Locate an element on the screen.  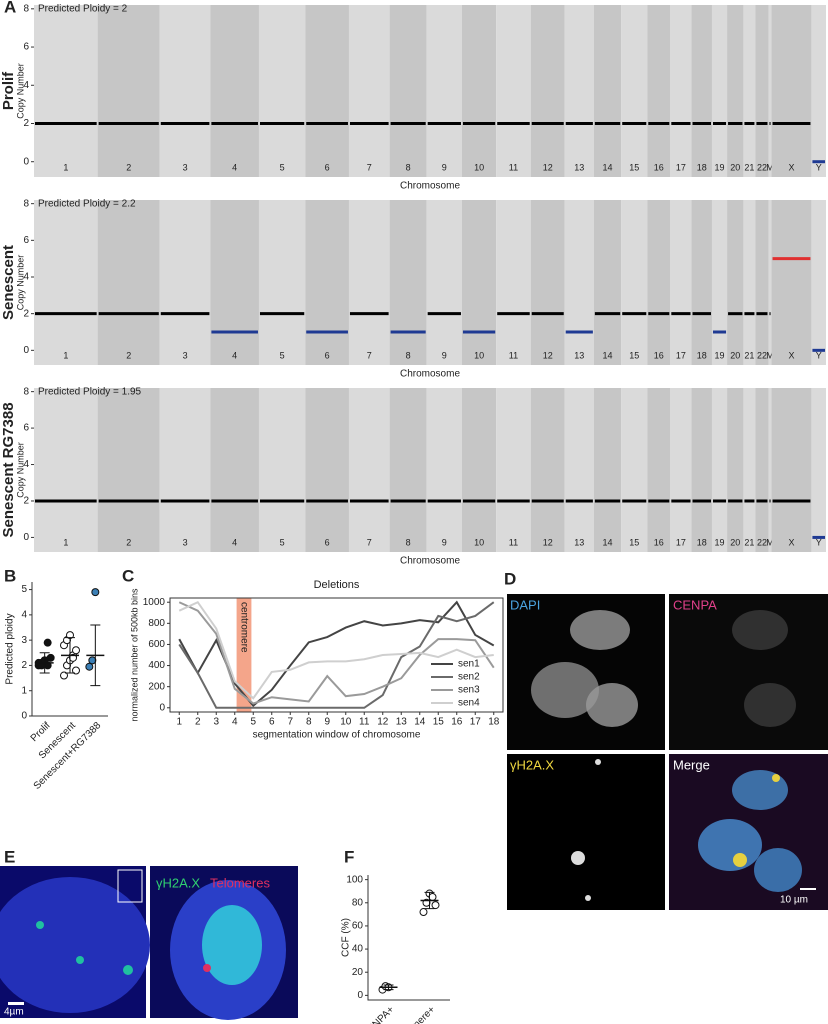
centromere-band is located at coordinates (244, 655).